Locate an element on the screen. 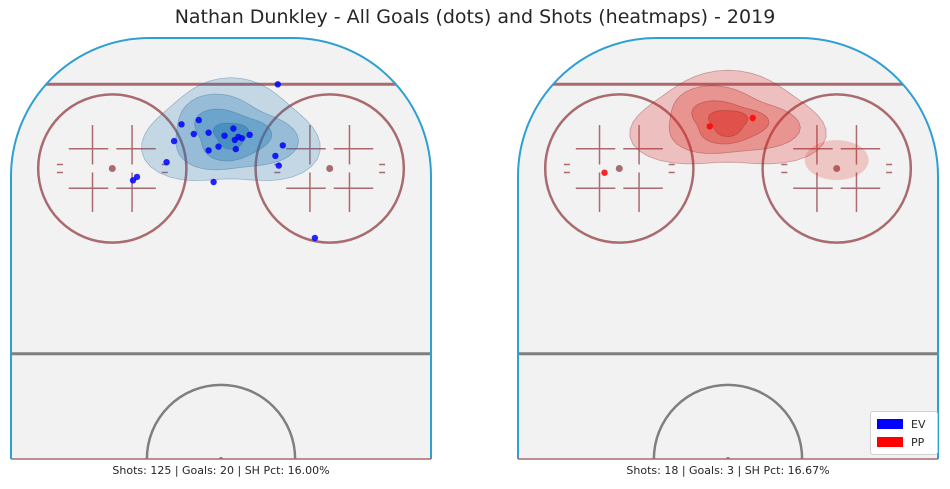 This screenshot has width=950, height=489. caption-pp-stats: Shots: 18 | Goals: 3 | SH Pct: 16.67% is located at coordinates (728, 470).